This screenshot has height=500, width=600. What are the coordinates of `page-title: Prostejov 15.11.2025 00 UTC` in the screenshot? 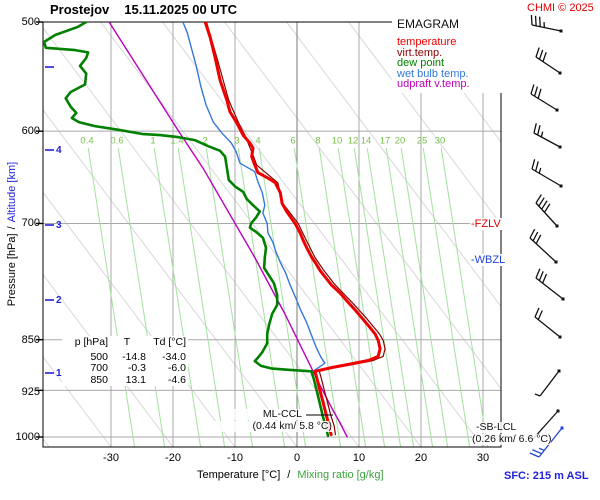 It's located at (143, 9).